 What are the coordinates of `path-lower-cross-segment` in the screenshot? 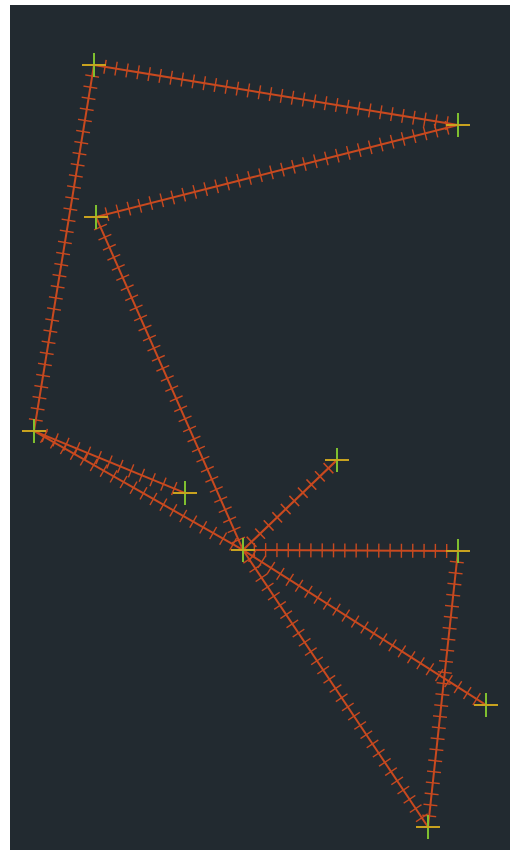 It's located at (290, 505).